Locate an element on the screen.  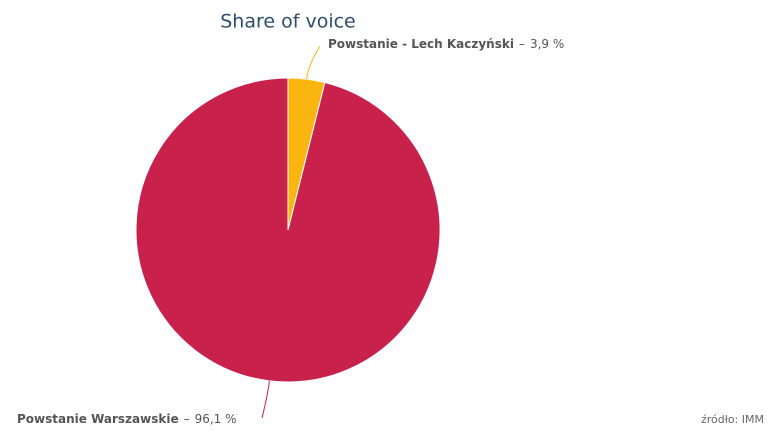
value-label: 3,9 % is located at coordinates (547, 44).